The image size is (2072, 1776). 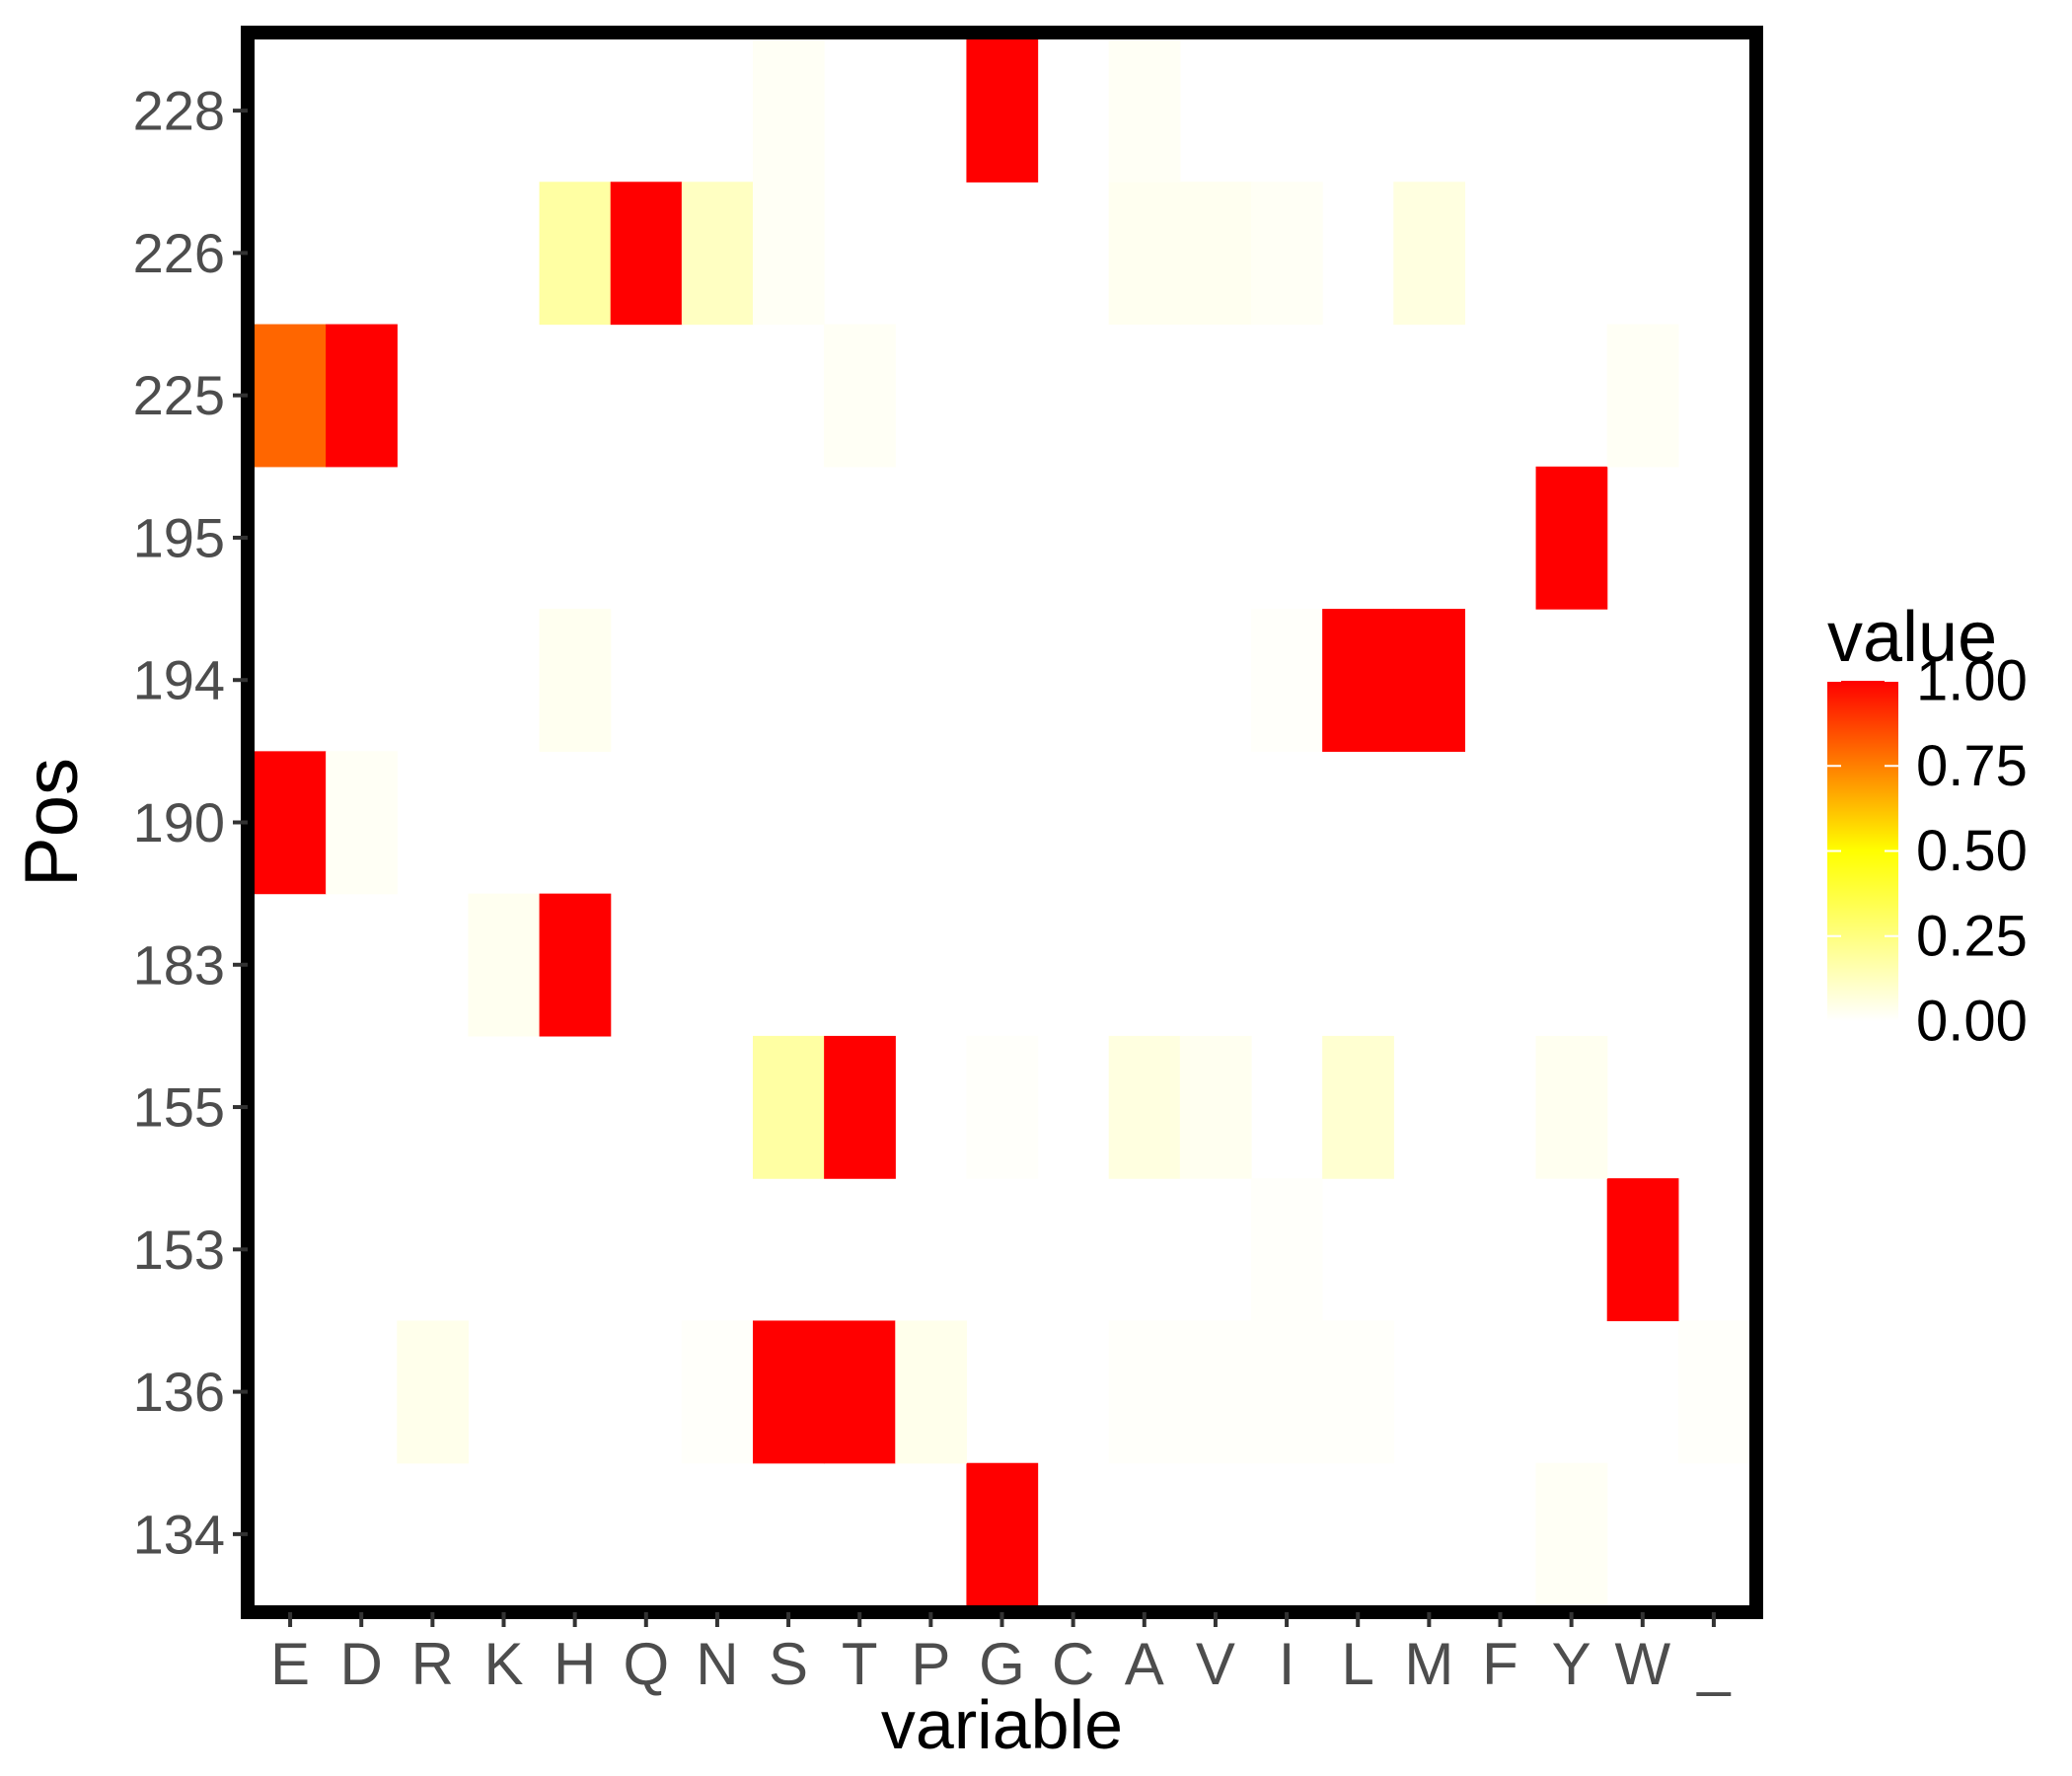 What do you see at coordinates (1643, 1250) in the screenshot?
I see `heatmap-cell-153-W` at bounding box center [1643, 1250].